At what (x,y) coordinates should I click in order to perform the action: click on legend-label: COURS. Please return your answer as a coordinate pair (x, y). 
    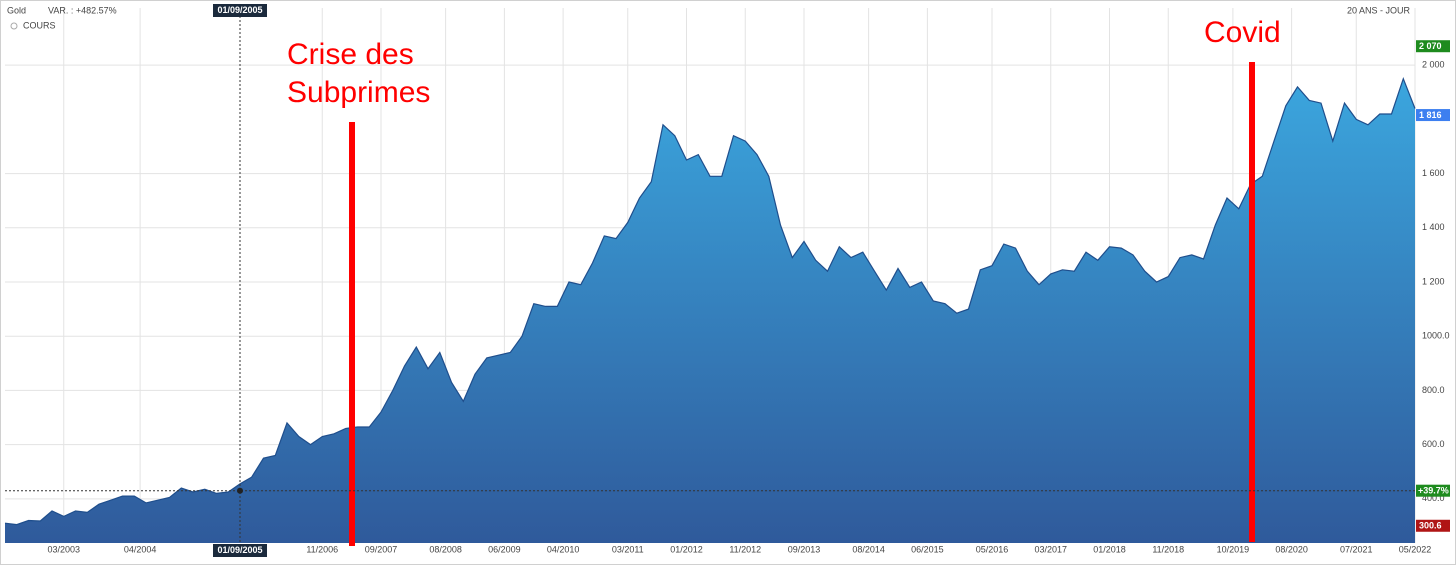
    Looking at the image, I should click on (39, 25).